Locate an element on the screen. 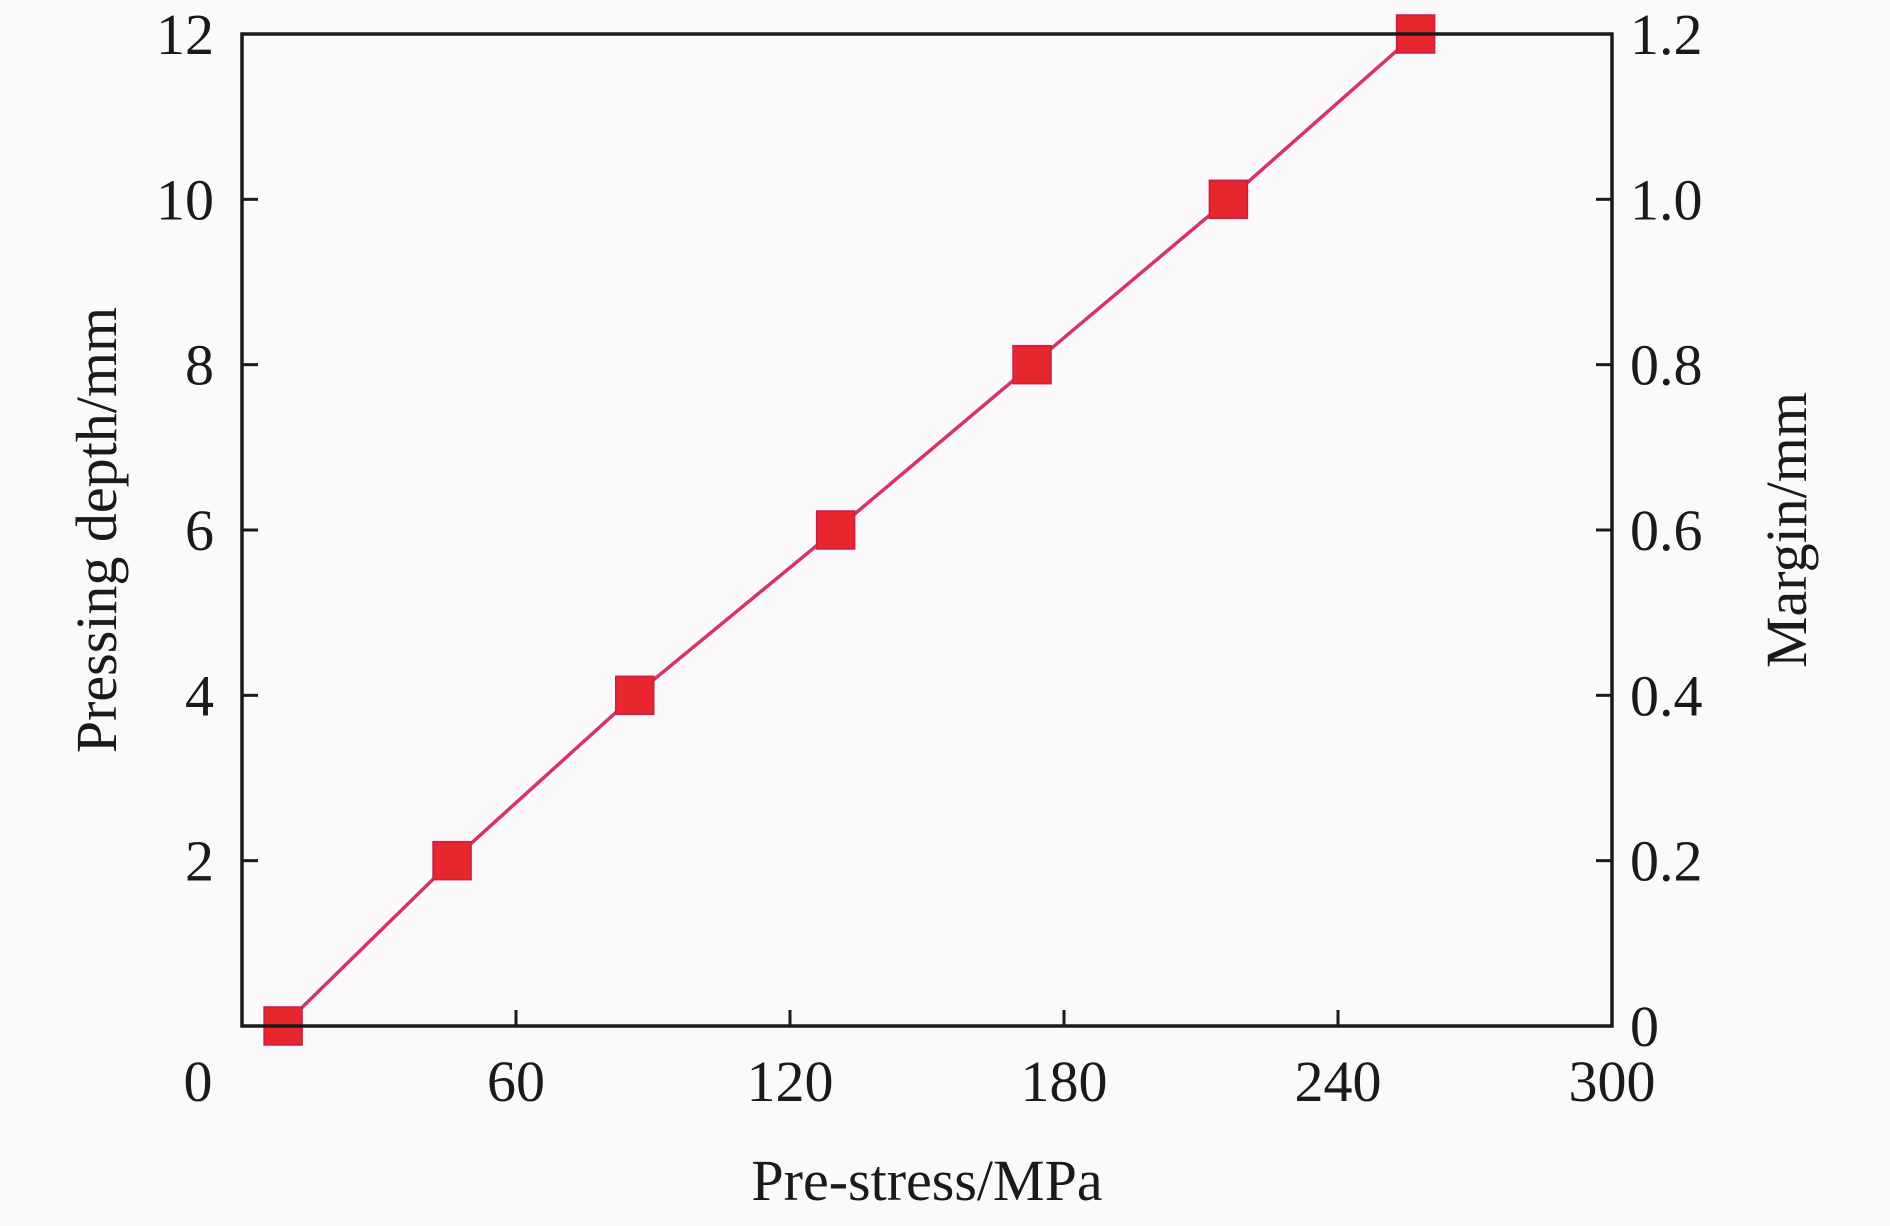 This screenshot has width=1890, height=1226. y-tick-label: 10 is located at coordinates (185, 199).